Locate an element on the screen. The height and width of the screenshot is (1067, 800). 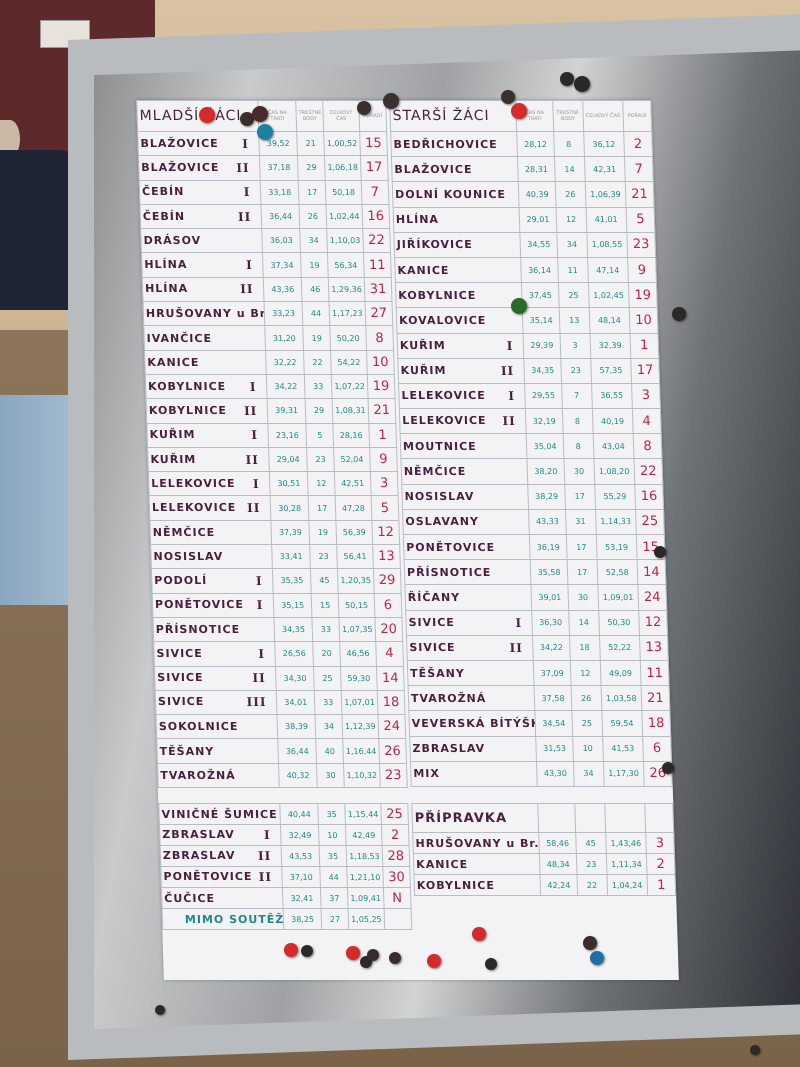
total-time: 1,09,41 is located at coordinates (365, 898).